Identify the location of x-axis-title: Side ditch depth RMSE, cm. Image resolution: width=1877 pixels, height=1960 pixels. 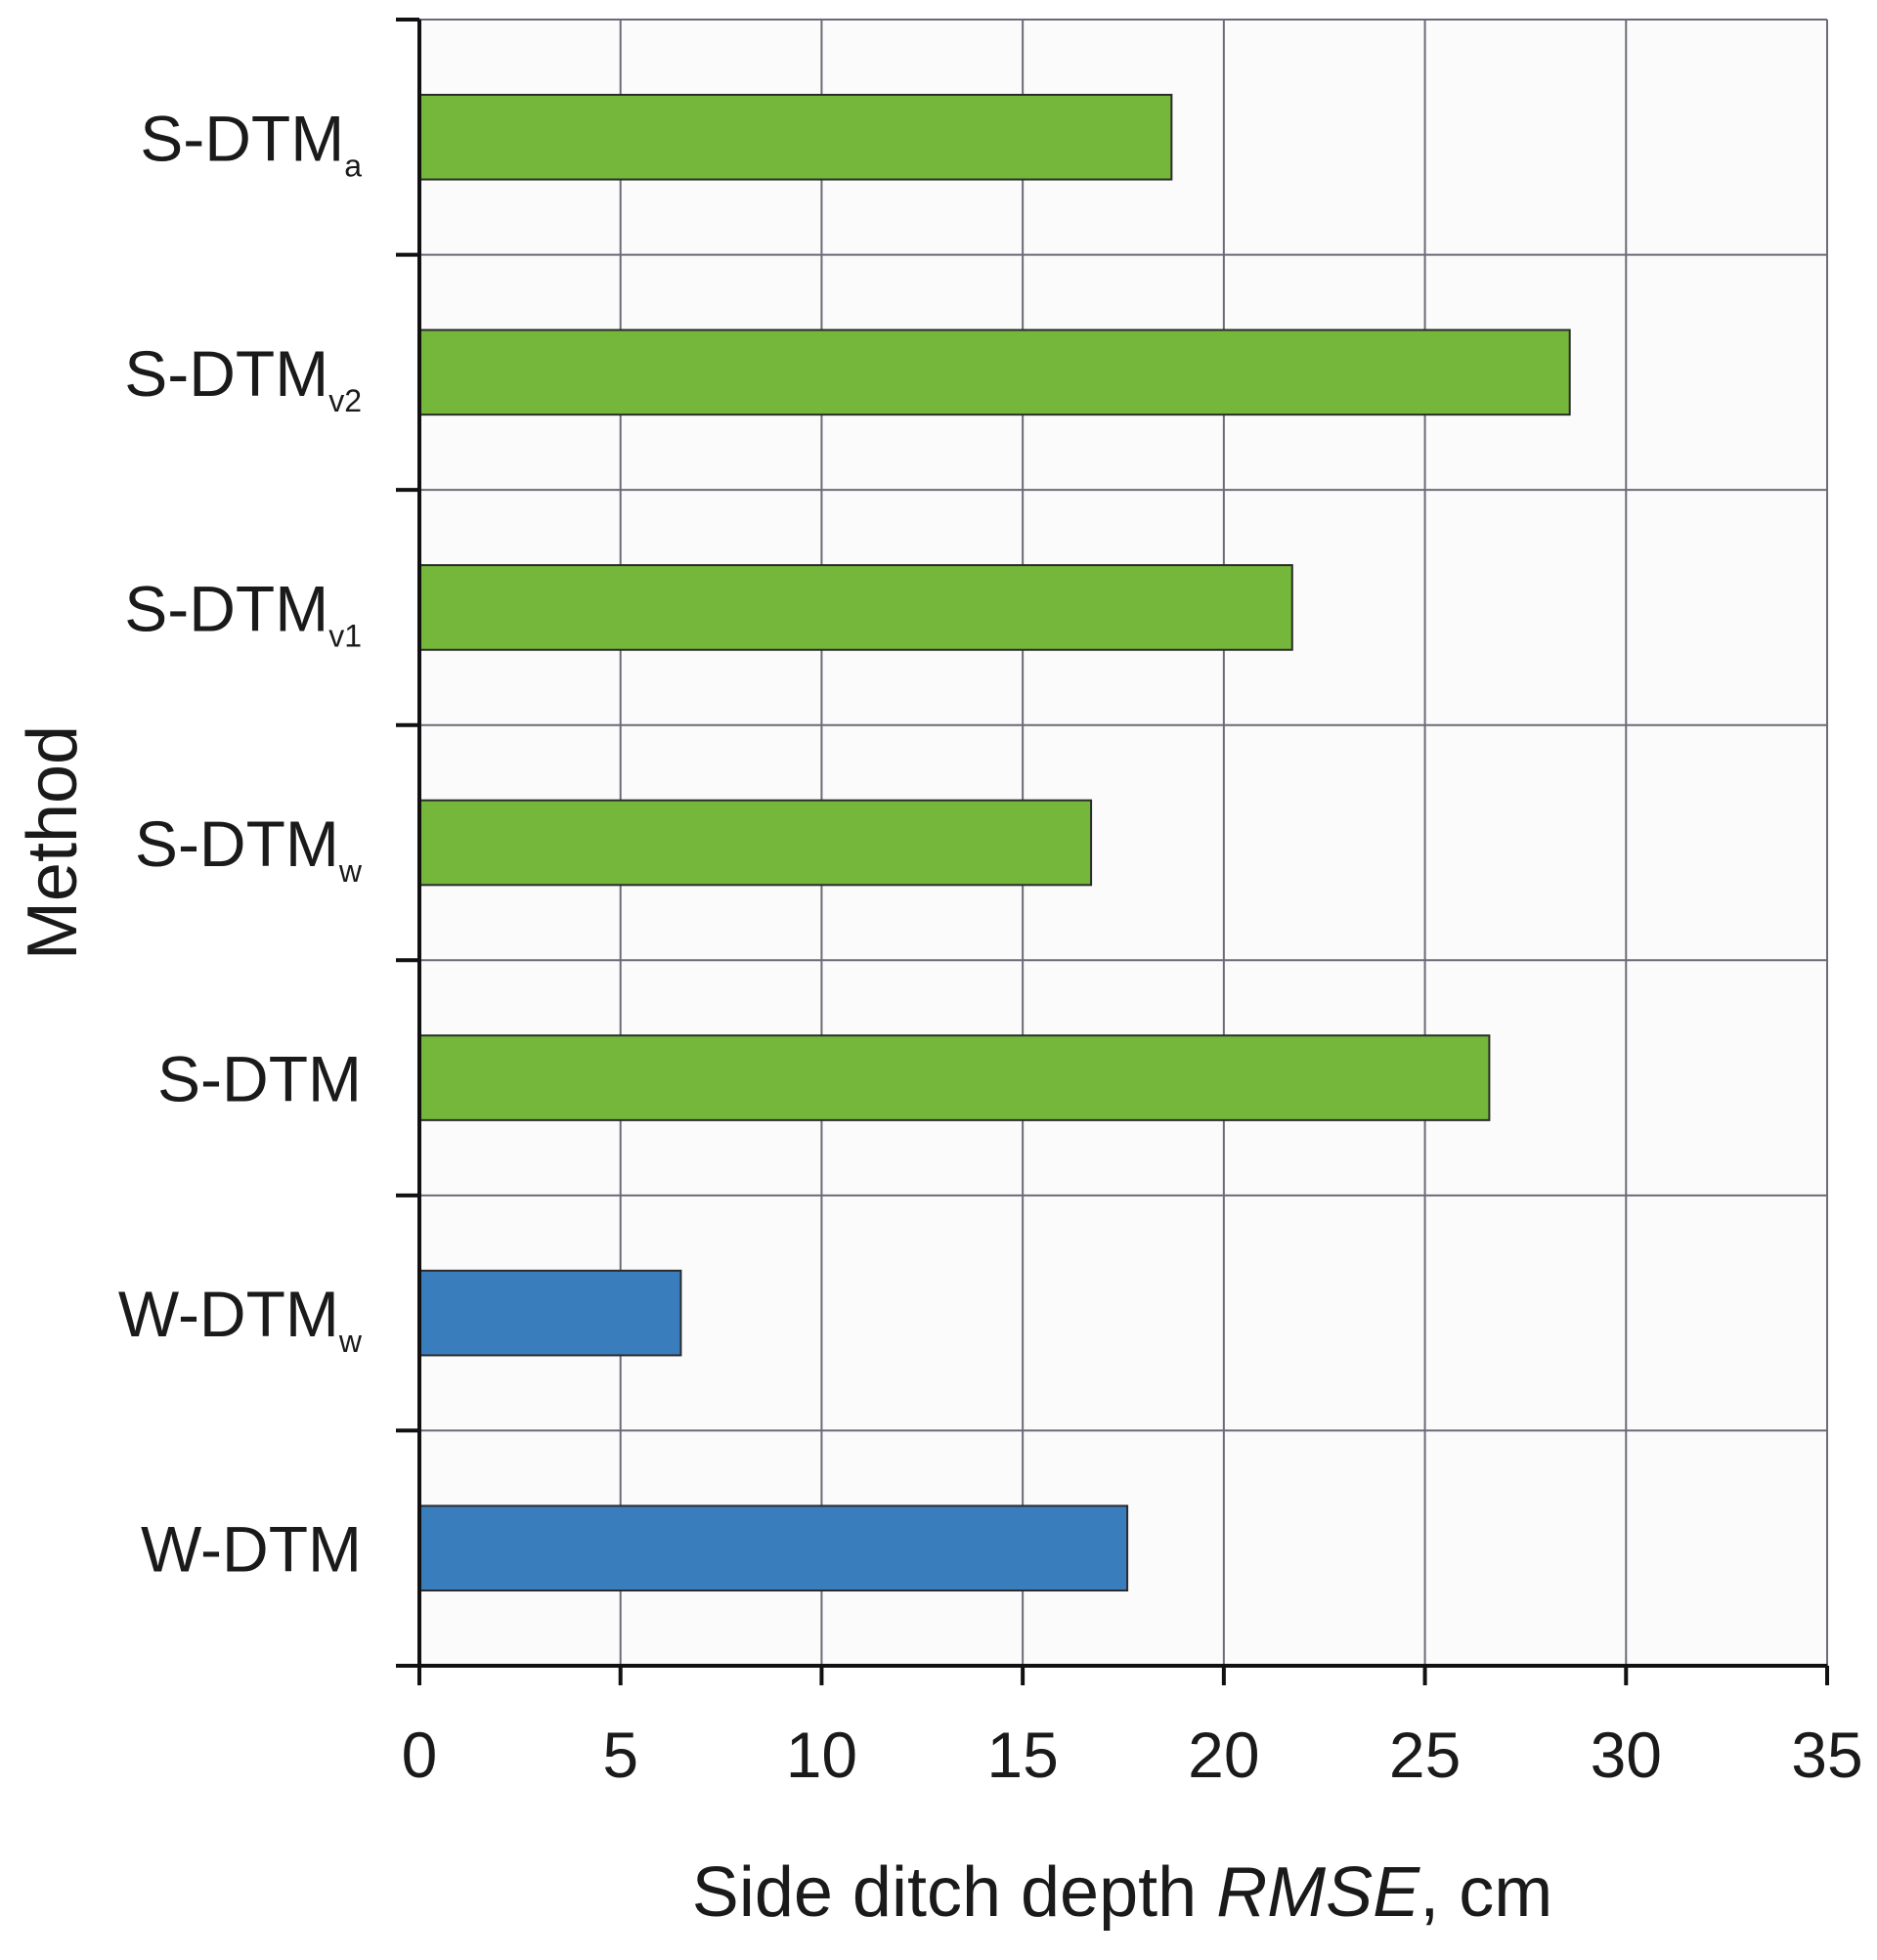
(1122, 1892).